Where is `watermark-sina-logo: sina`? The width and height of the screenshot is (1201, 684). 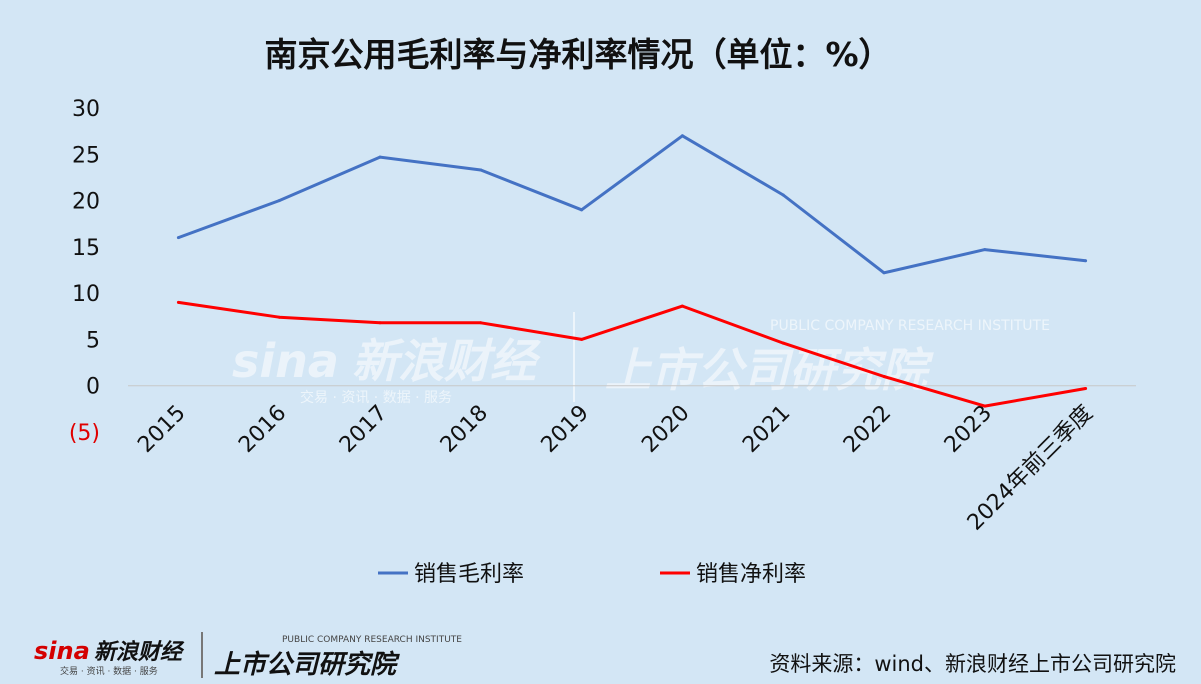
watermark-sina-logo: sina is located at coordinates (285, 361).